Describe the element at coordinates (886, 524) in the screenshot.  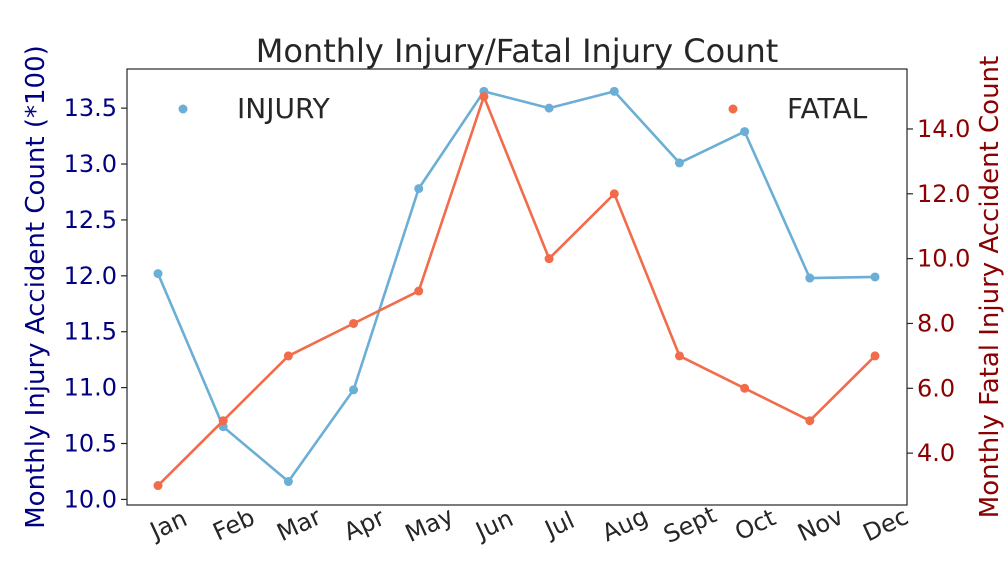
I see `x-tick-label: Dec` at that location.